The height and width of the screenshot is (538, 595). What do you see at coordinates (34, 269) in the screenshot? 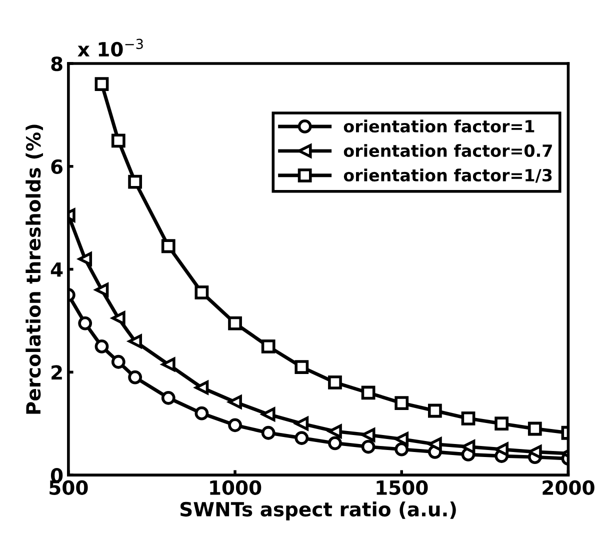
I see `y-axis-title: Percolation thresholds (%)` at bounding box center [34, 269].